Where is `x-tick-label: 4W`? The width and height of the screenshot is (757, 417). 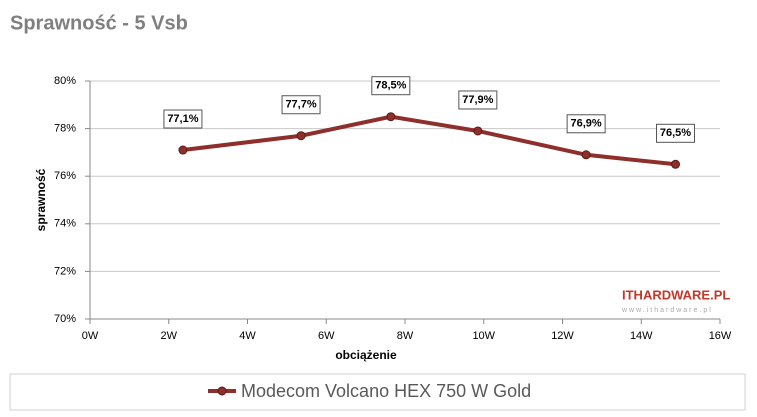
x-tick-label: 4W is located at coordinates (247, 336).